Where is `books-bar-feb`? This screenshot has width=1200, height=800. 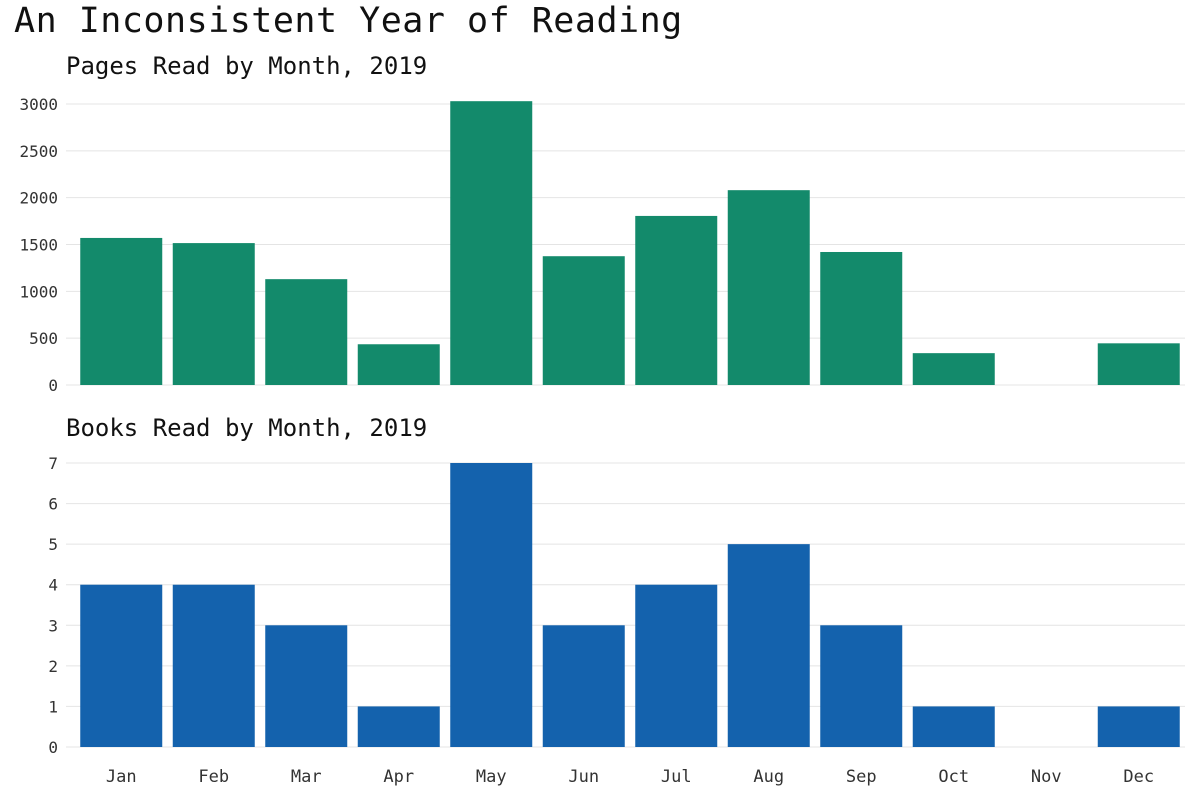 books-bar-feb is located at coordinates (213, 665).